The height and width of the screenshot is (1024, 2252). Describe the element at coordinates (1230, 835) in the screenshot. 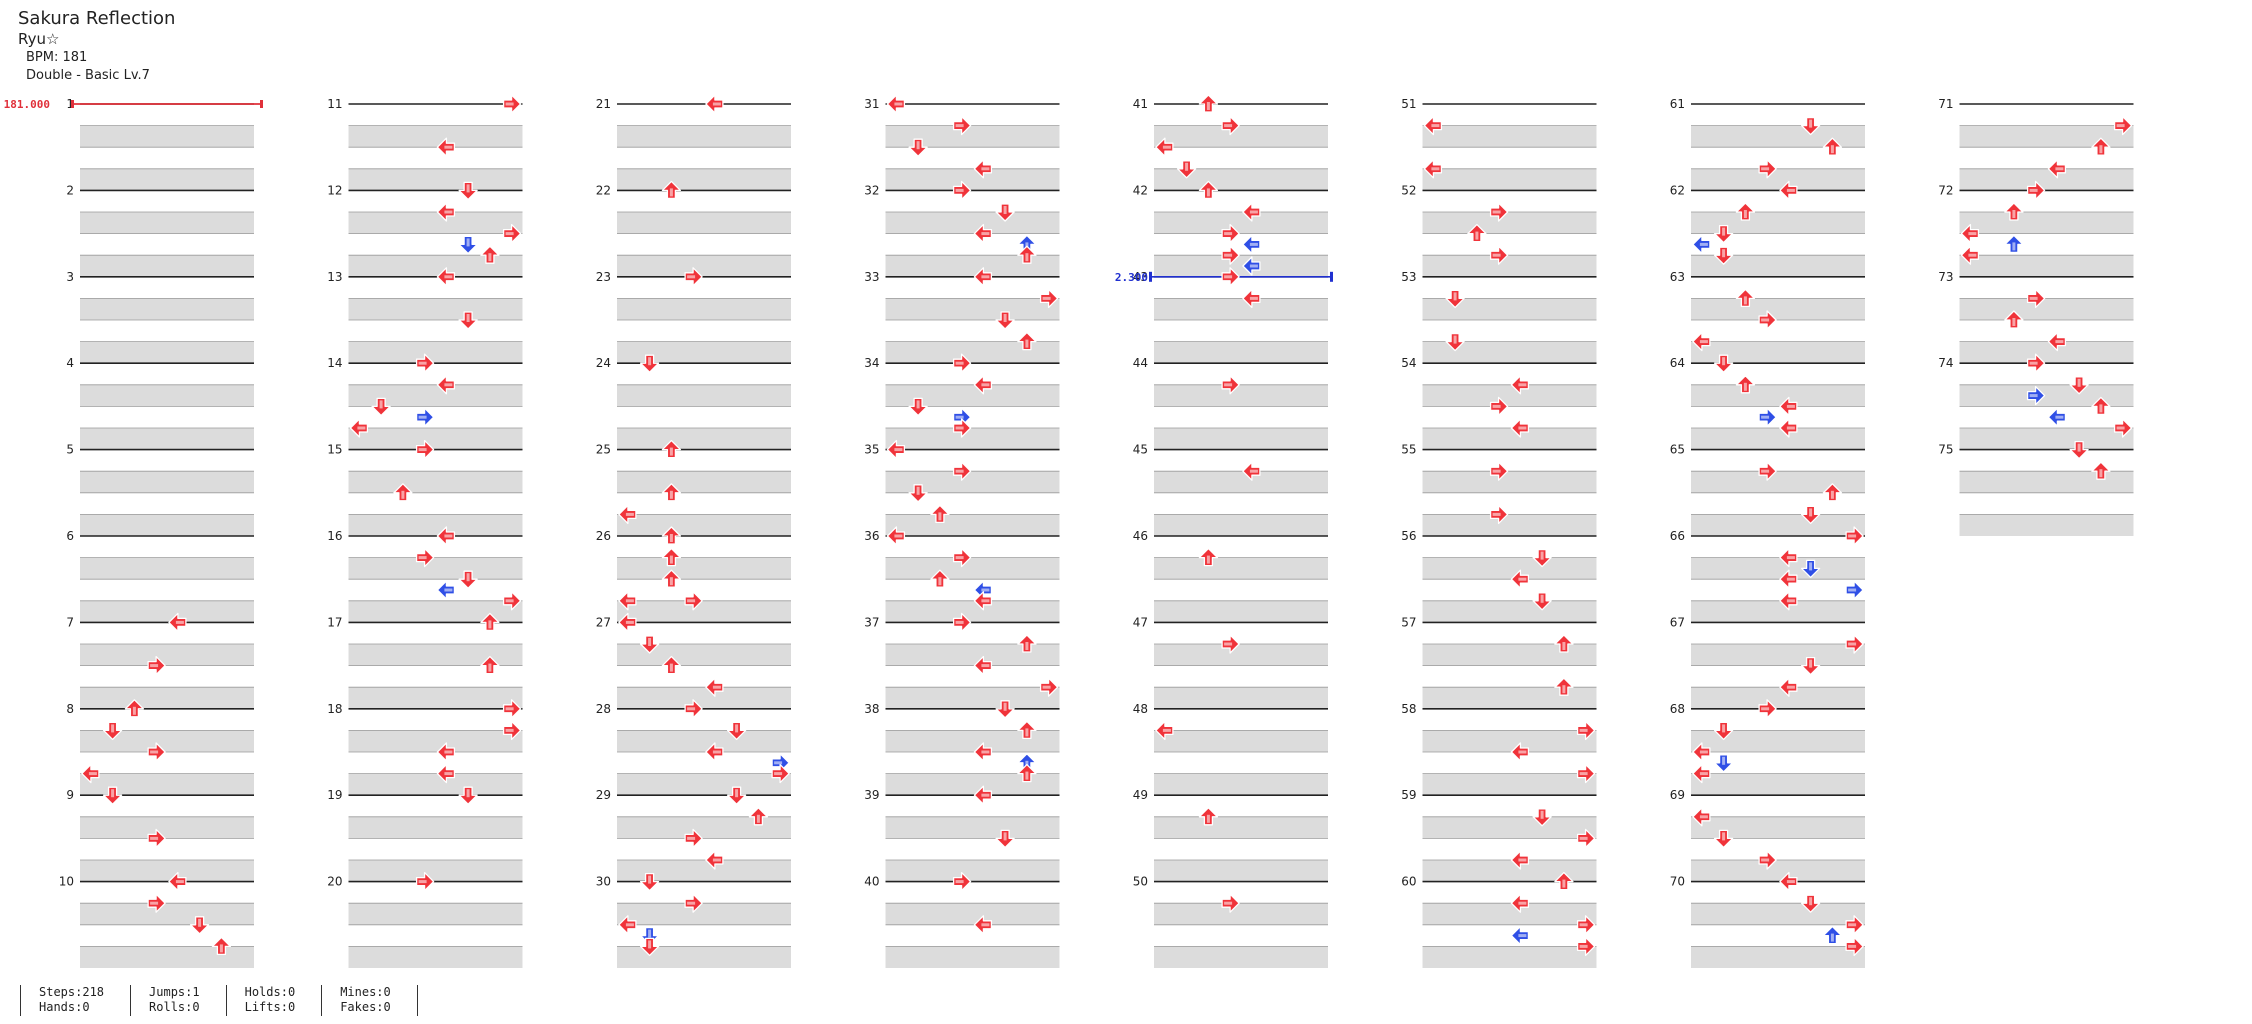

I see `measure-49: 49` at that location.